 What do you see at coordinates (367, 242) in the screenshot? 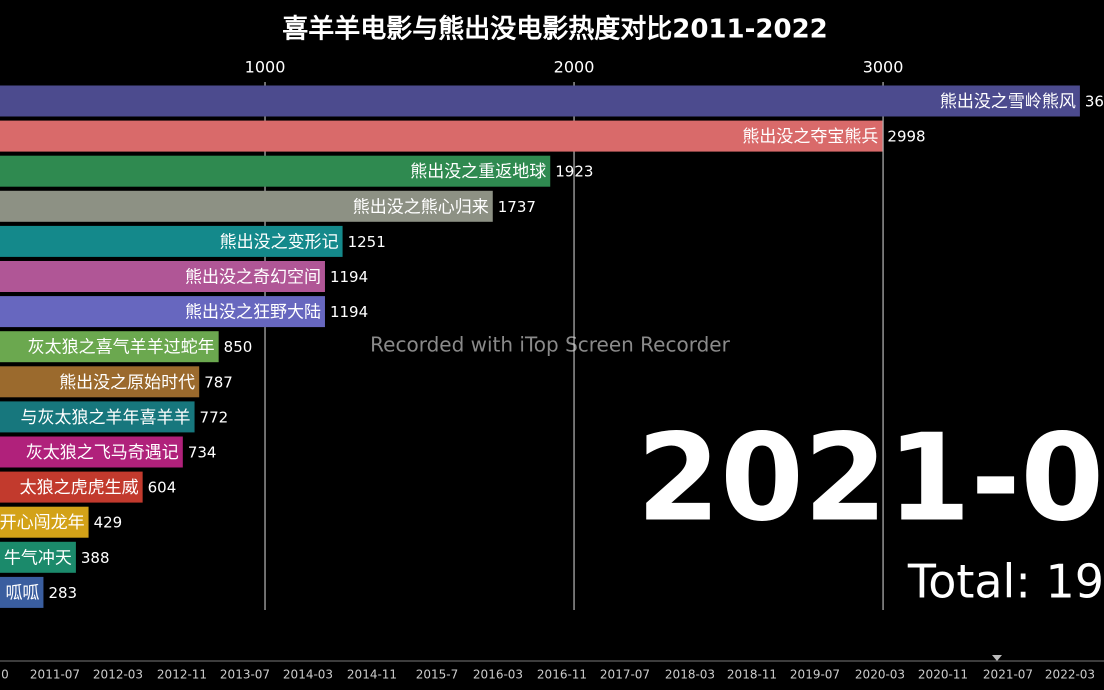
I see `value-label: 1251` at bounding box center [367, 242].